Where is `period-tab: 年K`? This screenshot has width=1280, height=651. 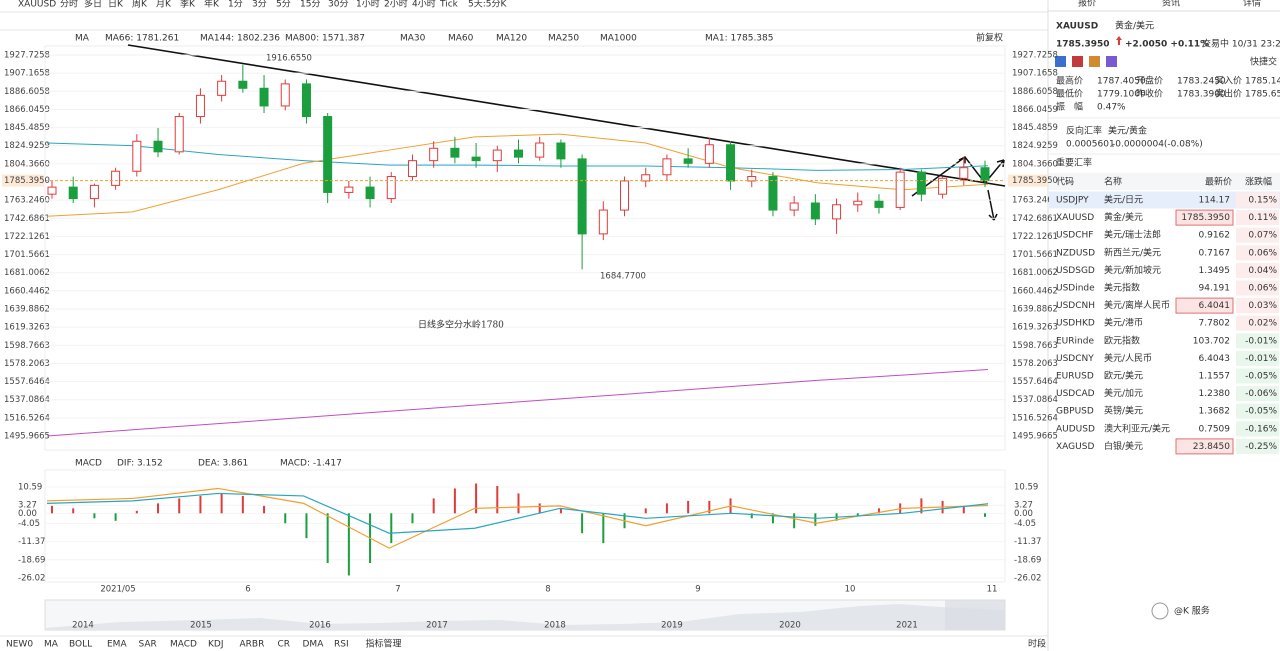
period-tab: 年K is located at coordinates (212, 5).